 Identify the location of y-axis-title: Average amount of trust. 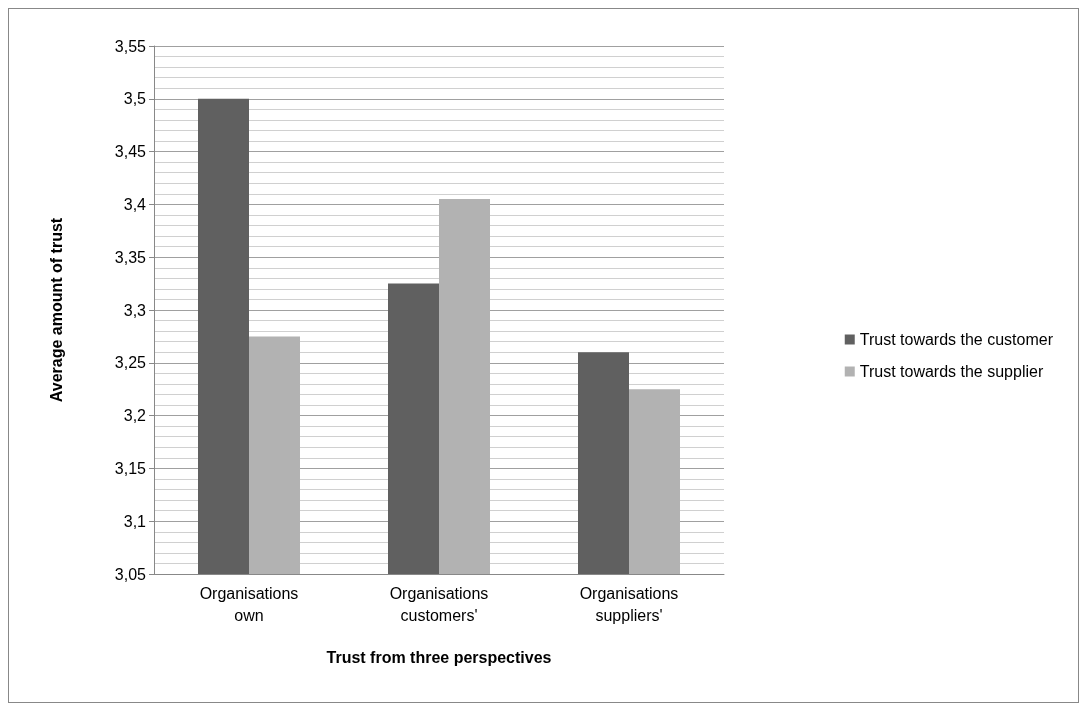
(56, 310).